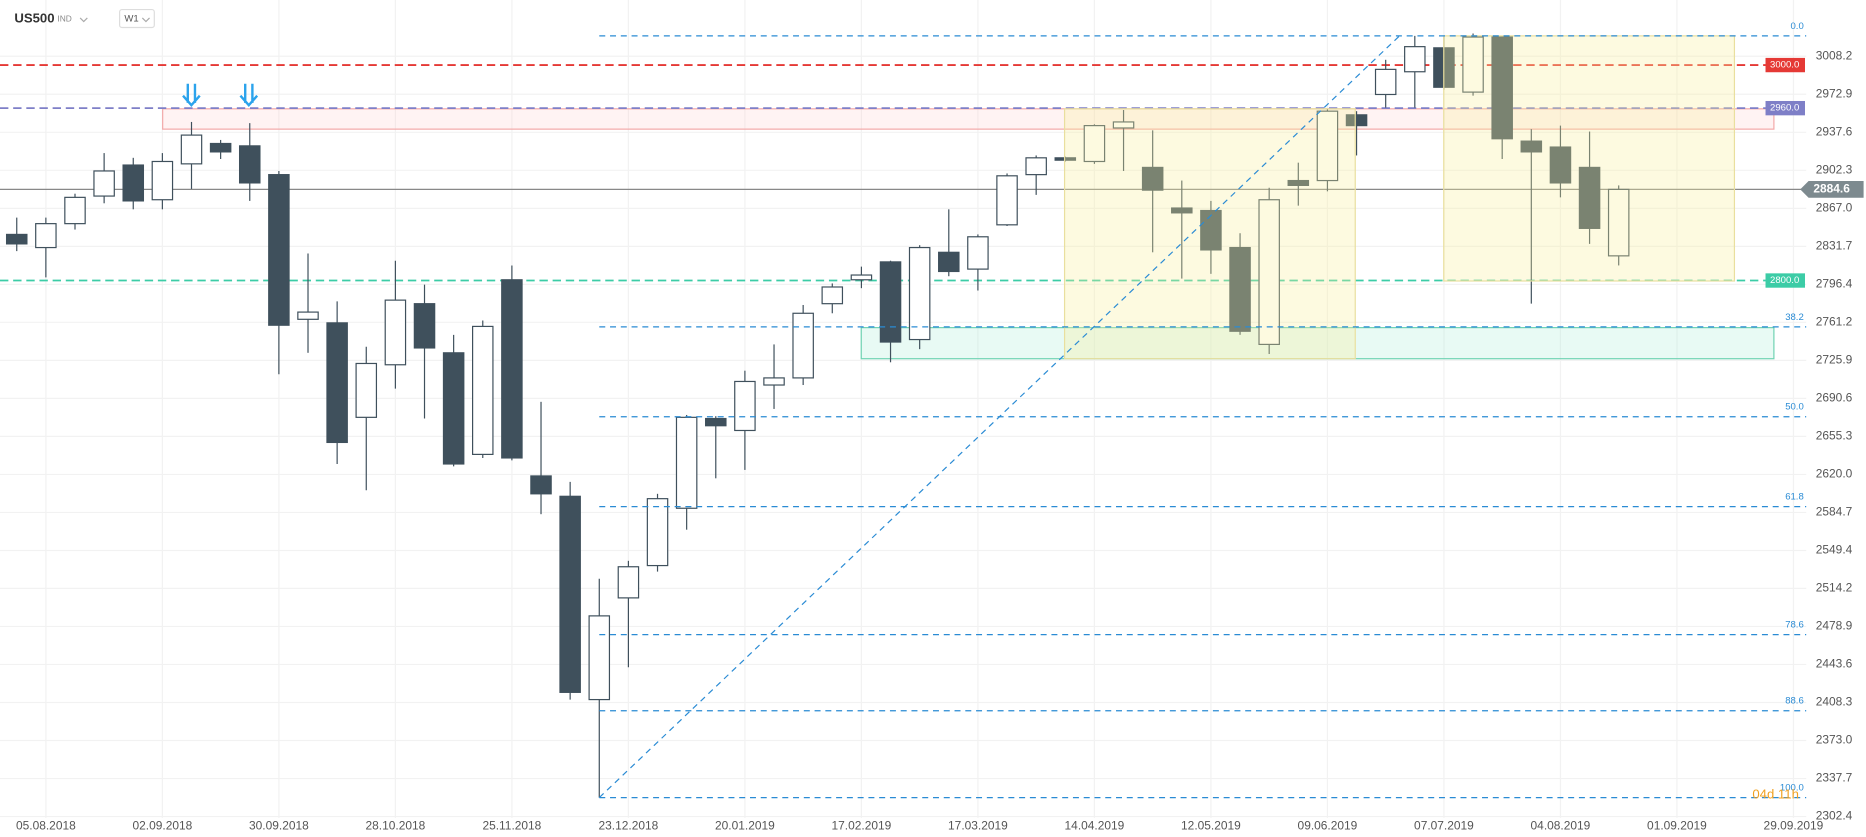  I want to click on y-tick-label: 2902.3, so click(1834, 169).